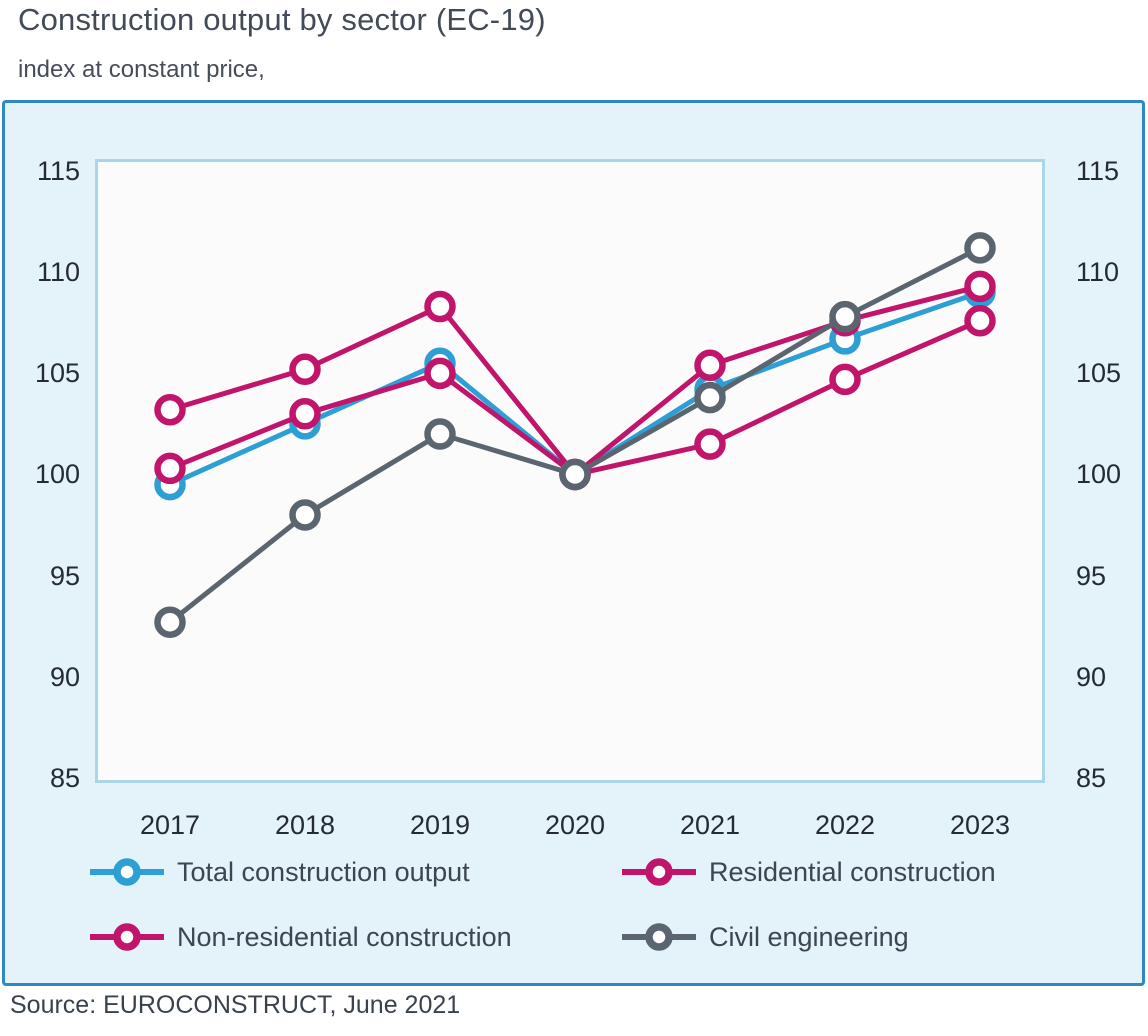 This screenshot has width=1148, height=1036. What do you see at coordinates (282, 19) in the screenshot?
I see `page-title: Construction output by sector (EC-19)` at bounding box center [282, 19].